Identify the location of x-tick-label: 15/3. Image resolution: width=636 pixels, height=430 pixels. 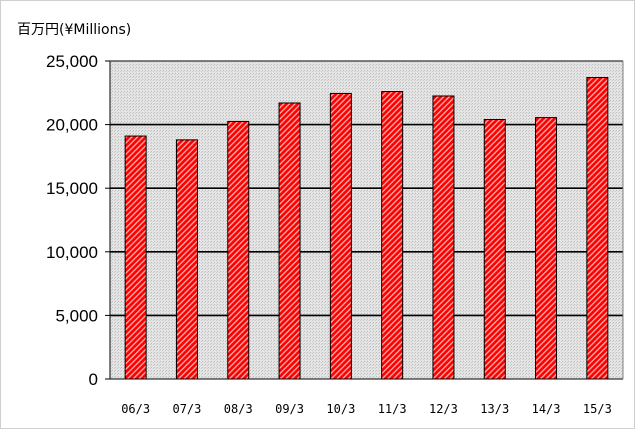
(597, 409).